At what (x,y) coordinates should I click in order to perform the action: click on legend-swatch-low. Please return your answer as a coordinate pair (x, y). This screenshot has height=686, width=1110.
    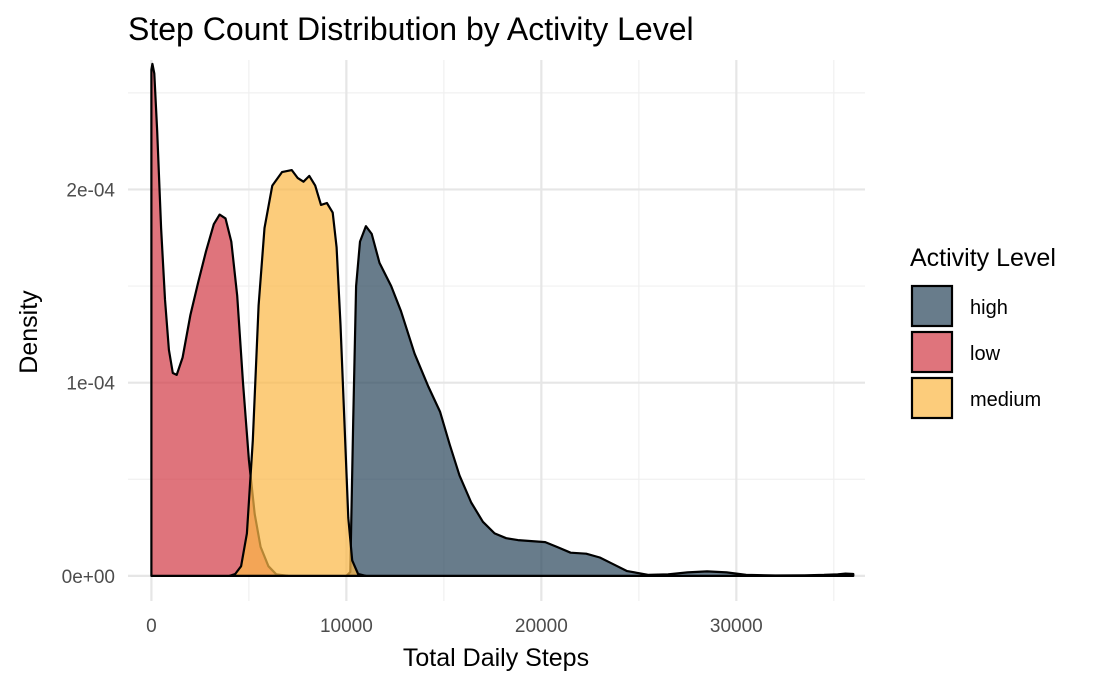
    Looking at the image, I should click on (932, 352).